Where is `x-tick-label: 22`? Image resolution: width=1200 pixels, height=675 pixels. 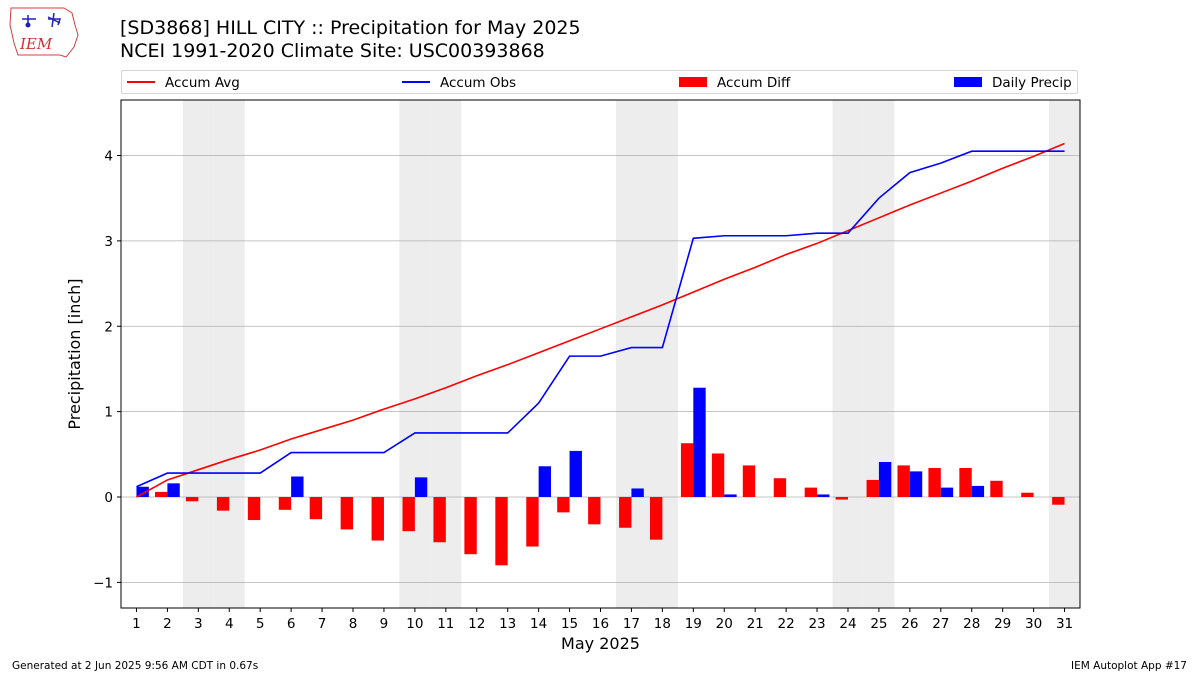 x-tick-label: 22 is located at coordinates (786, 624).